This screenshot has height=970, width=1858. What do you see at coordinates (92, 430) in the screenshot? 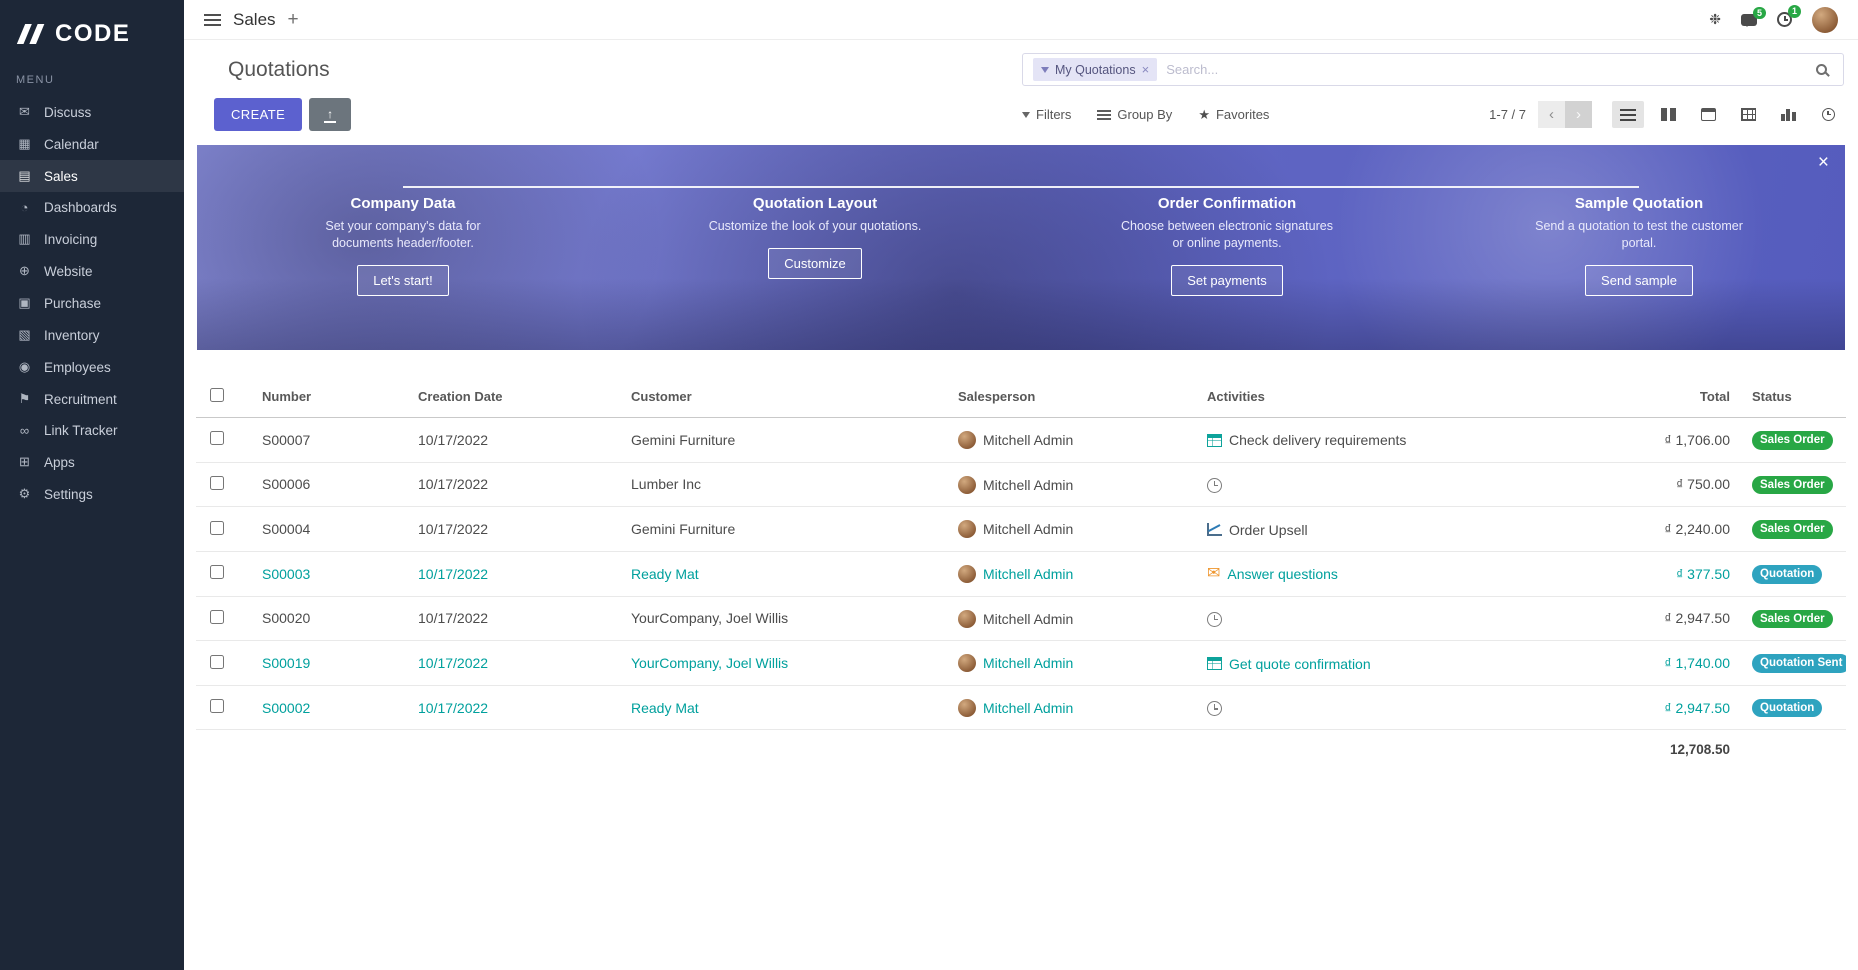
I see `sidebar-item-link-tracker: ∞ Link Tracker` at bounding box center [92, 430].